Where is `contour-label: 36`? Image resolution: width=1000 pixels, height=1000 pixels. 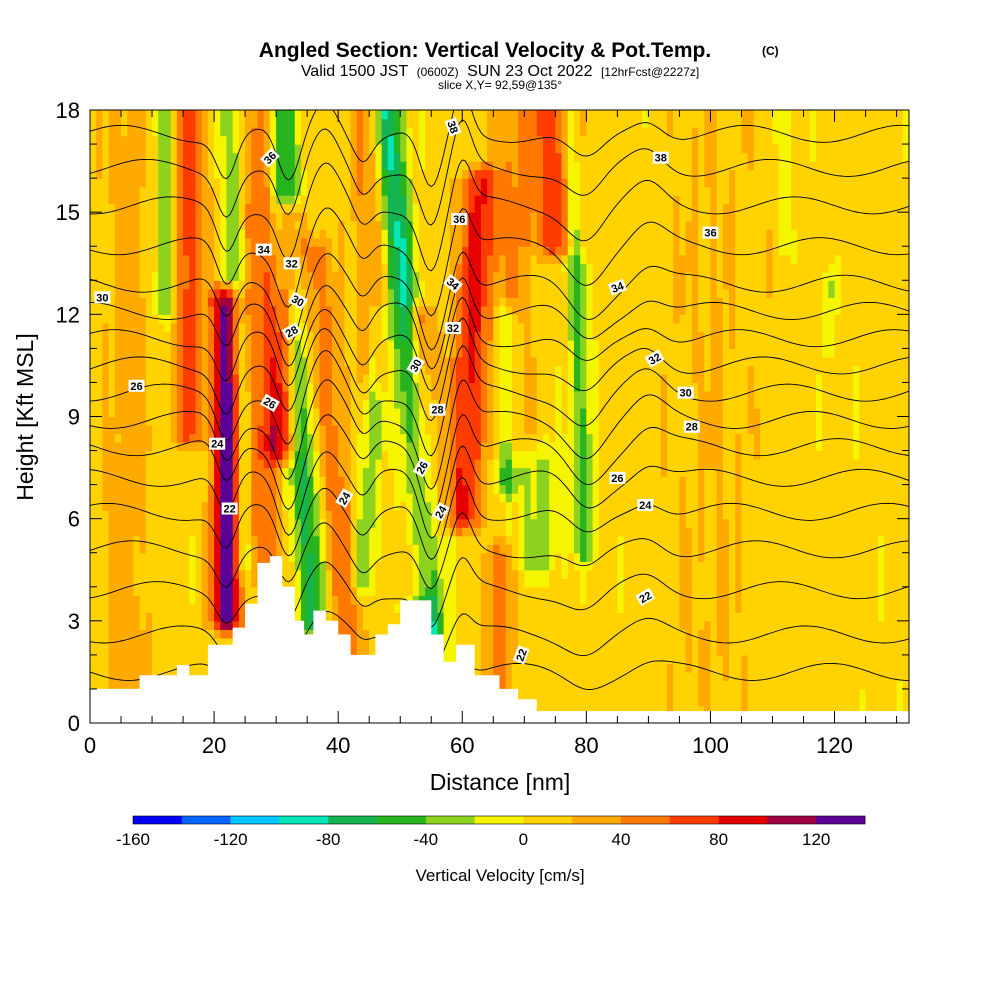
contour-label: 36 is located at coordinates (710, 233).